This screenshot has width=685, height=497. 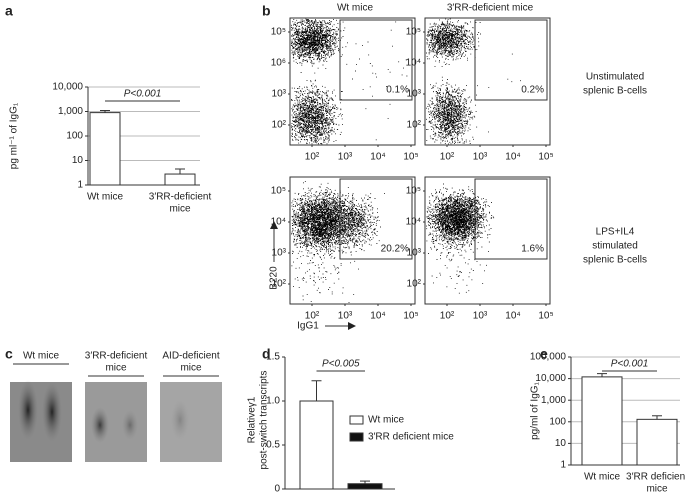 I want to click on y-tick-label: 1.5, so click(x=273, y=357).